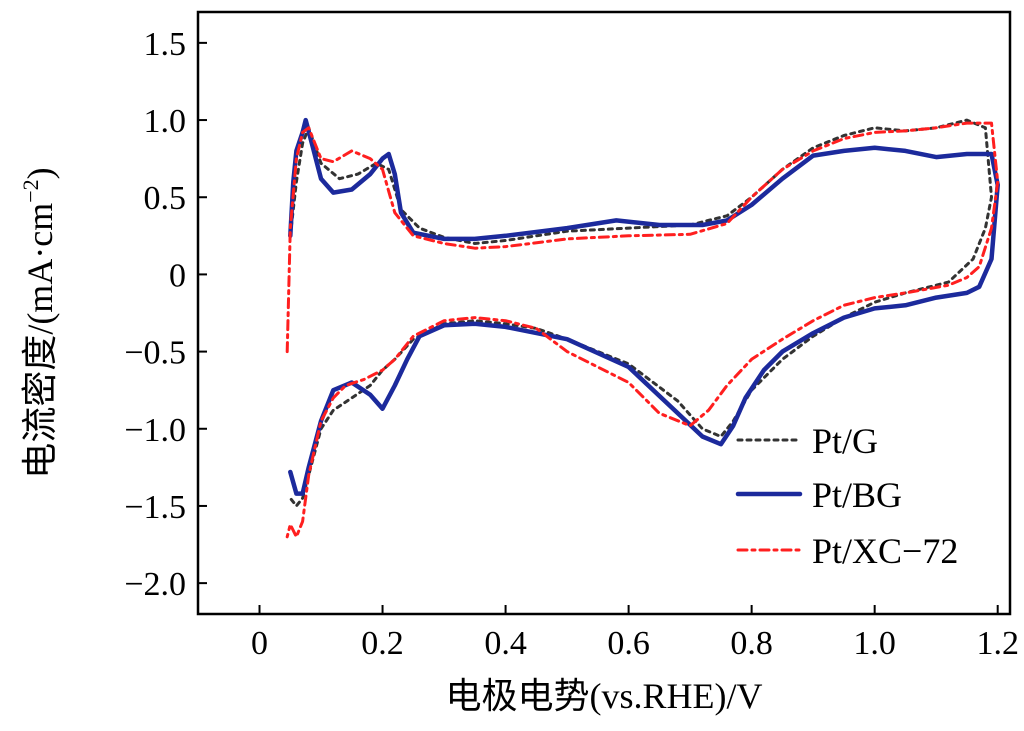  I want to click on legend-label-1: Pt/G, so click(845, 441).